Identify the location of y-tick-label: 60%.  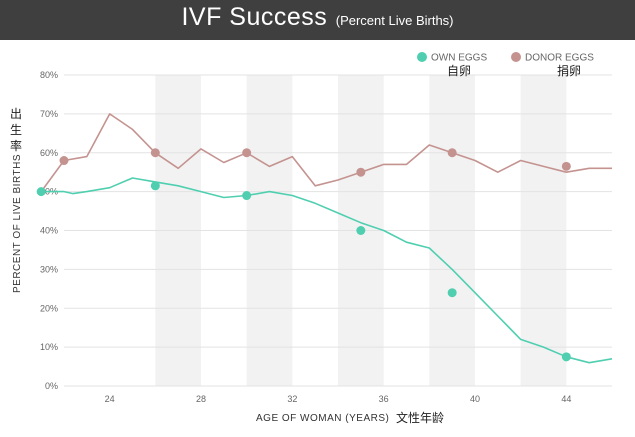
(49, 153).